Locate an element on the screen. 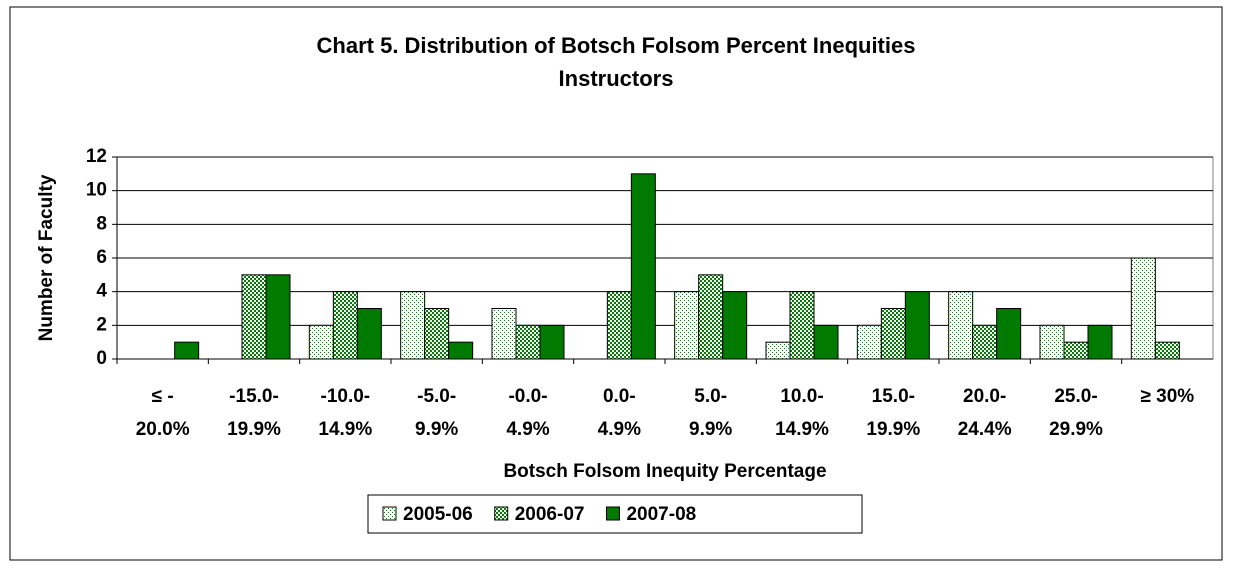 This screenshot has height=572, width=1233. y-tick-label: 0 is located at coordinates (101, 358).